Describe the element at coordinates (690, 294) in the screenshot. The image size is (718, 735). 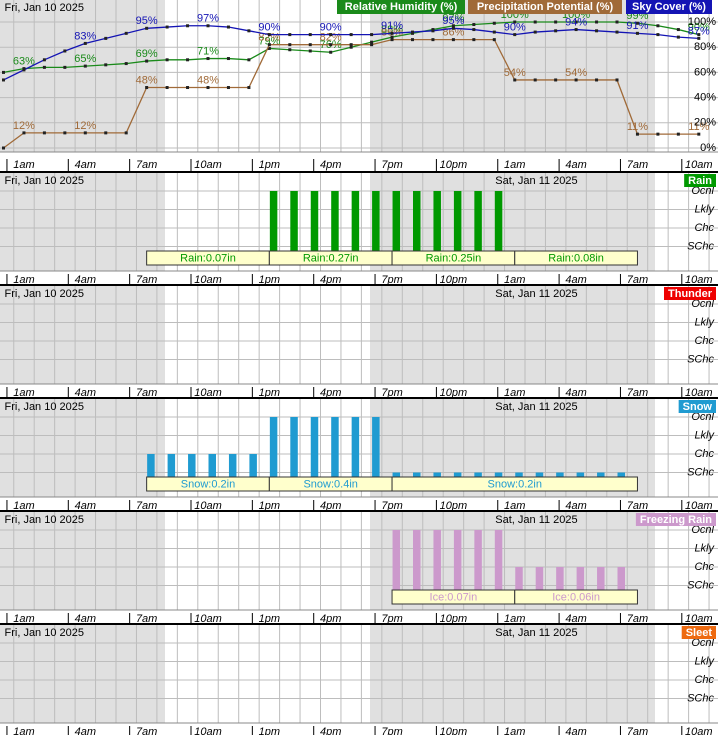
I see `panel-label: Thunder` at that location.